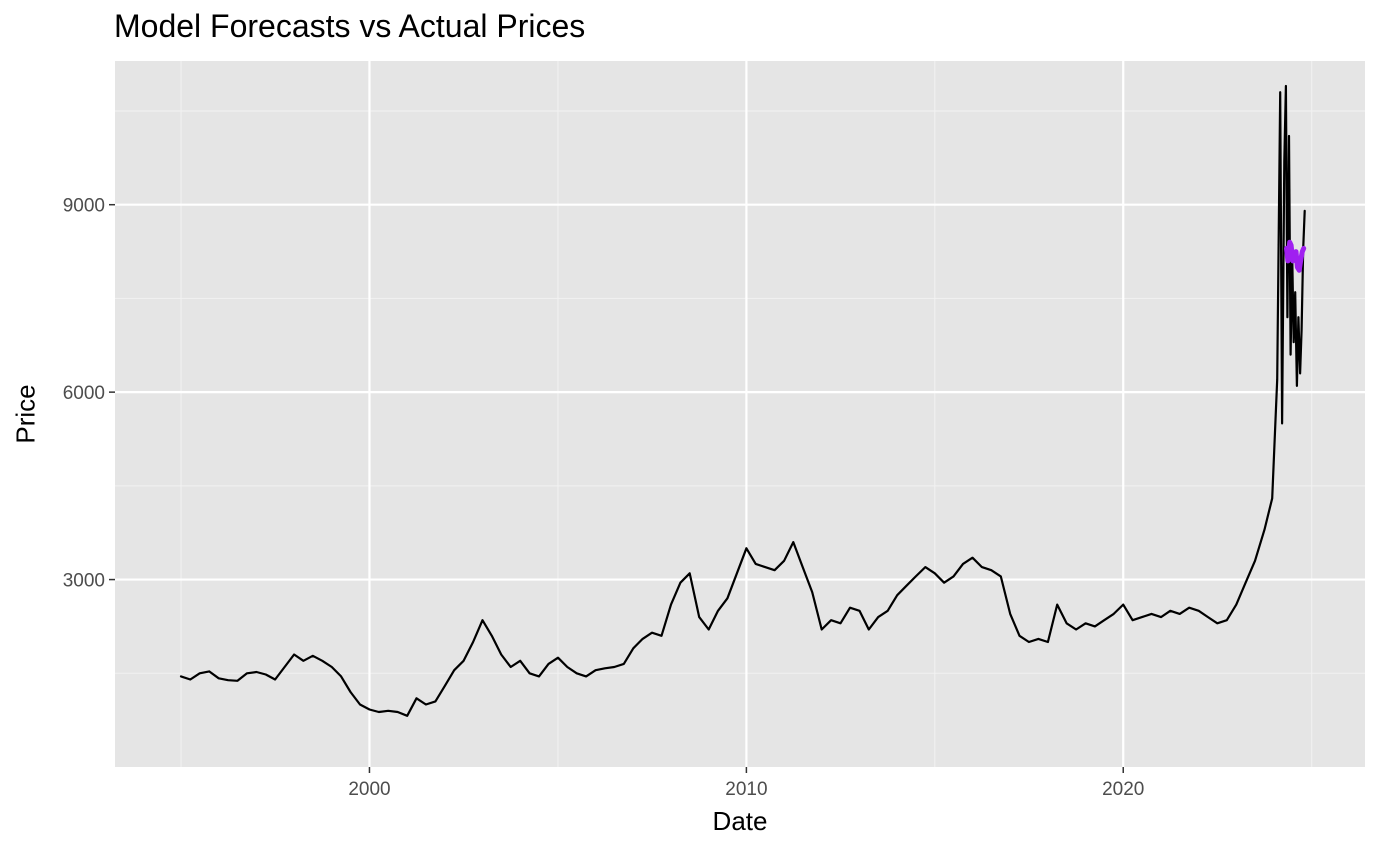 The image size is (1380, 852). I want to click on forecast-line, so click(1295, 256).